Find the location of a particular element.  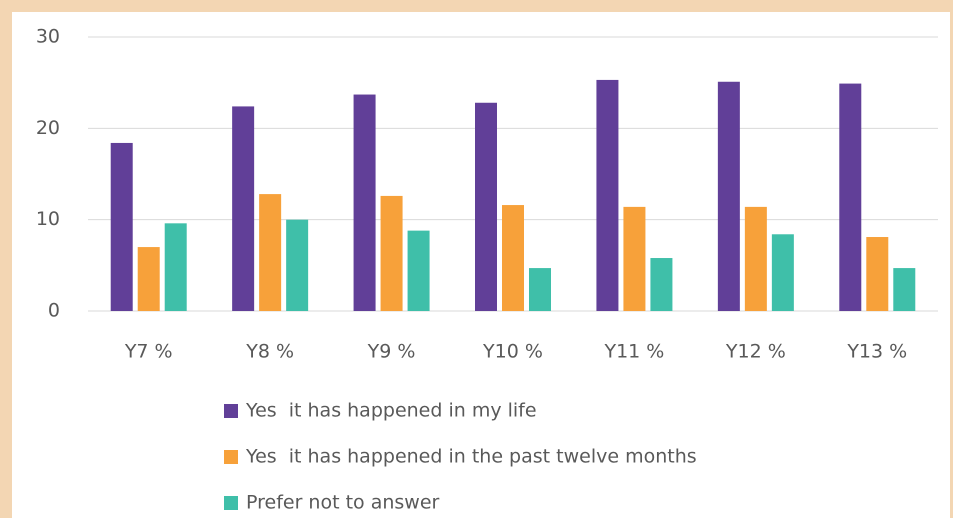

y-tick-label: 0 is located at coordinates (54, 311).